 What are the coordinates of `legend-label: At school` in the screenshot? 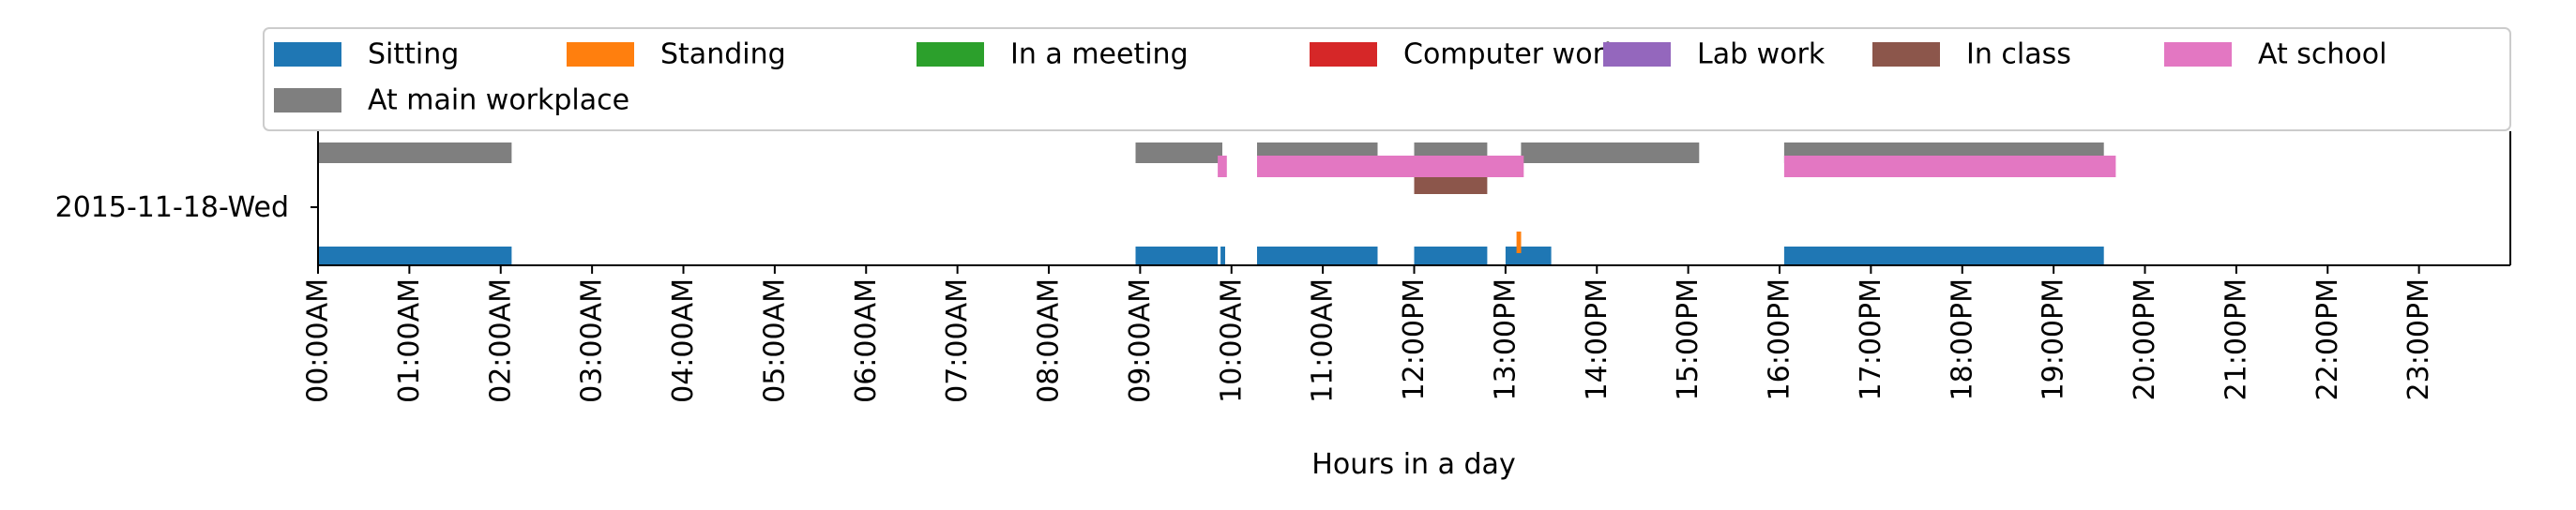 It's located at (2323, 54).